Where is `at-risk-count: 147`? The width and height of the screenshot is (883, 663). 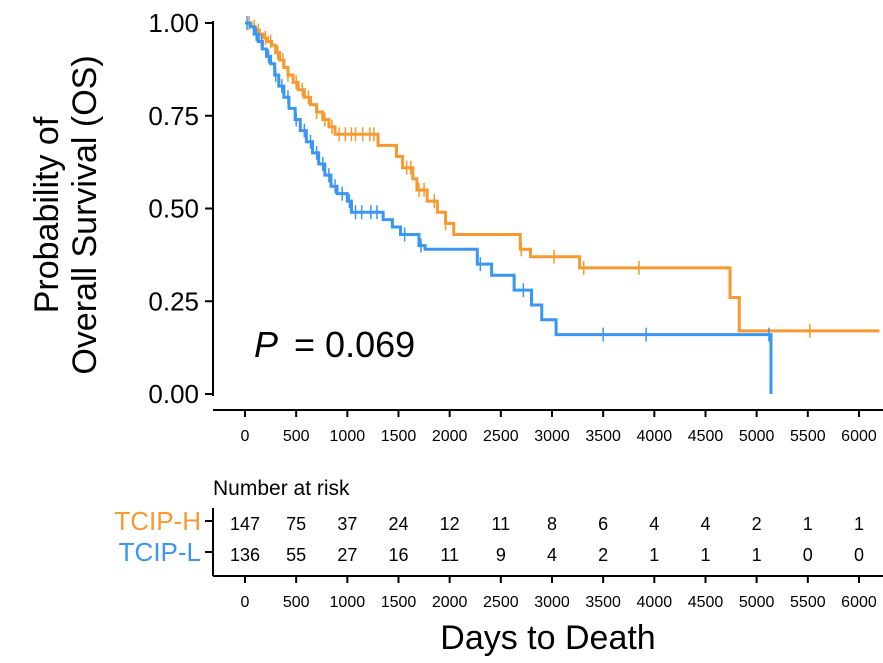
at-risk-count: 147 is located at coordinates (245, 524).